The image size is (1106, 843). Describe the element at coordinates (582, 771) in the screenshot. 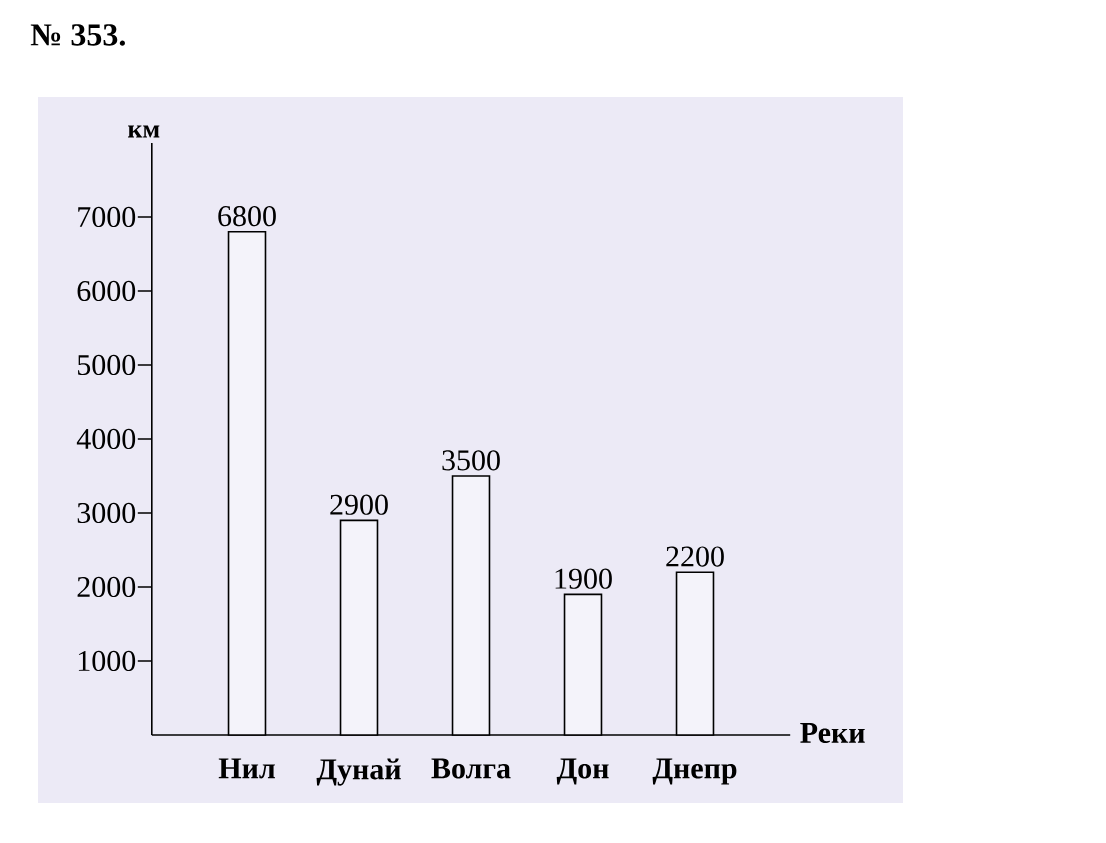

I see `x-tick-label: Дон` at that location.